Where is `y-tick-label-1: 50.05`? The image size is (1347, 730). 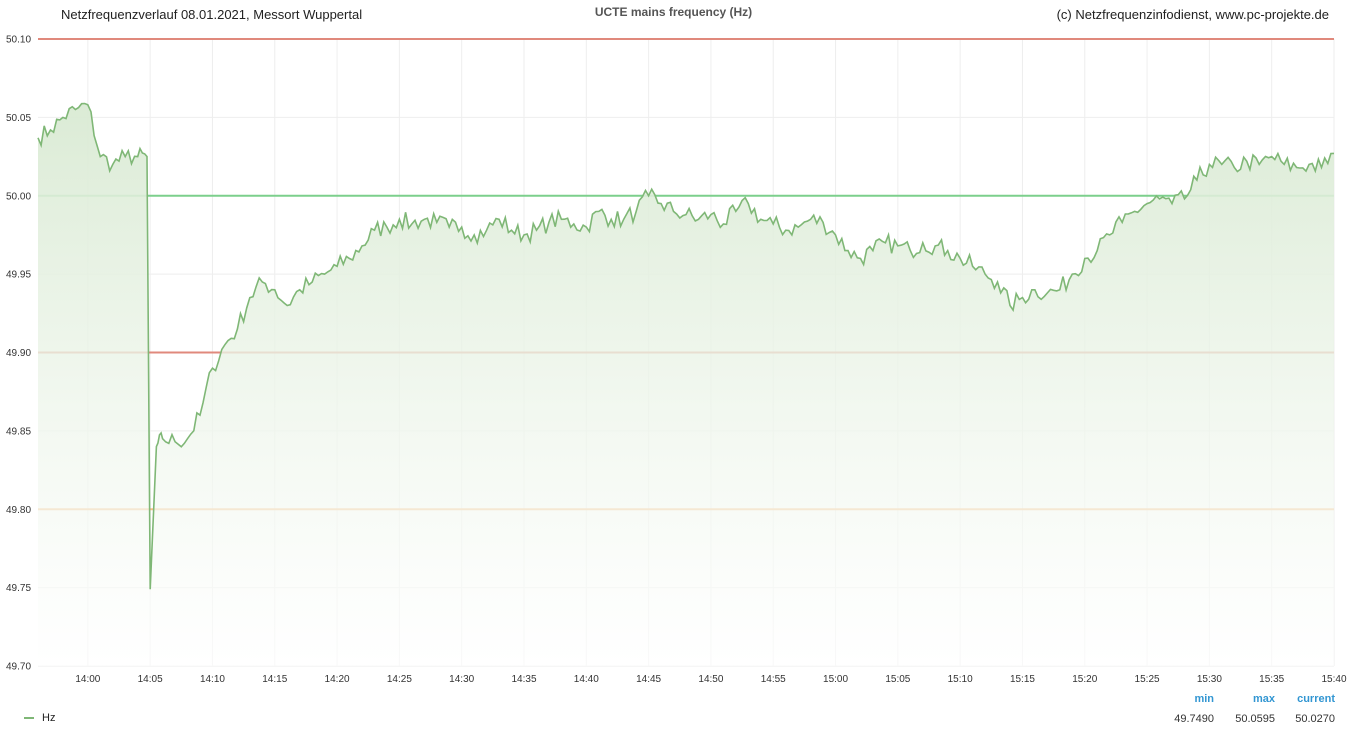 y-tick-label-1: 50.05 is located at coordinates (18, 118).